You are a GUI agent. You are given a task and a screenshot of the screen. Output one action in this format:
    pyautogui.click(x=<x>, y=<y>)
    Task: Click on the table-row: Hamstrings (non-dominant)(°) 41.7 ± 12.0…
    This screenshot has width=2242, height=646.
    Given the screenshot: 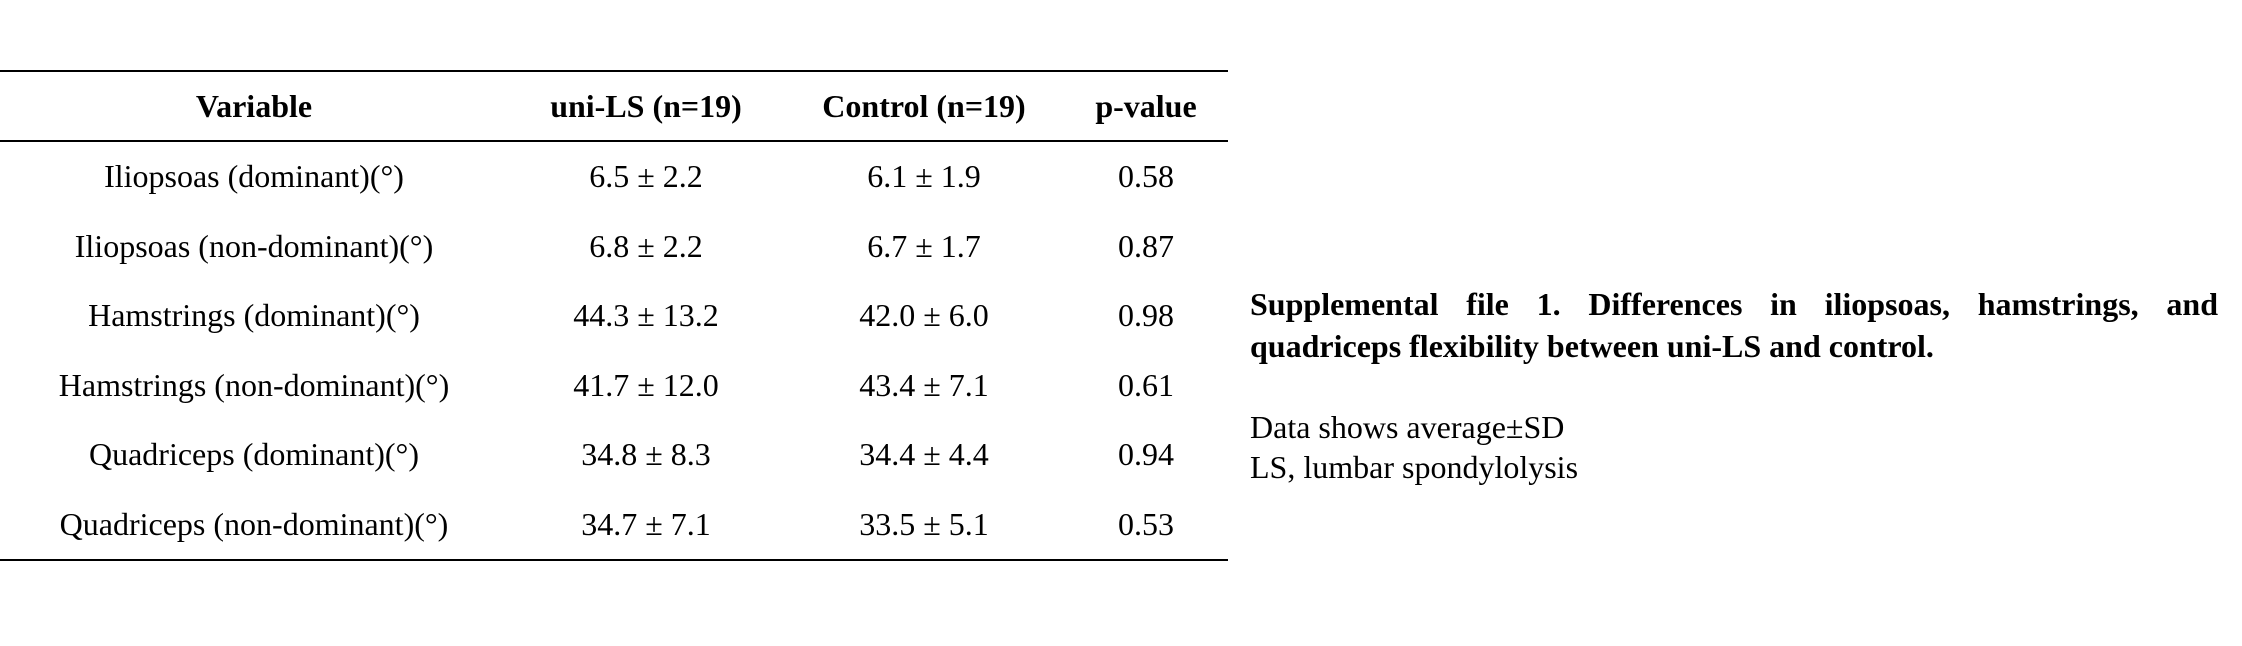 What is the action you would take?
    pyautogui.click(x=614, y=386)
    